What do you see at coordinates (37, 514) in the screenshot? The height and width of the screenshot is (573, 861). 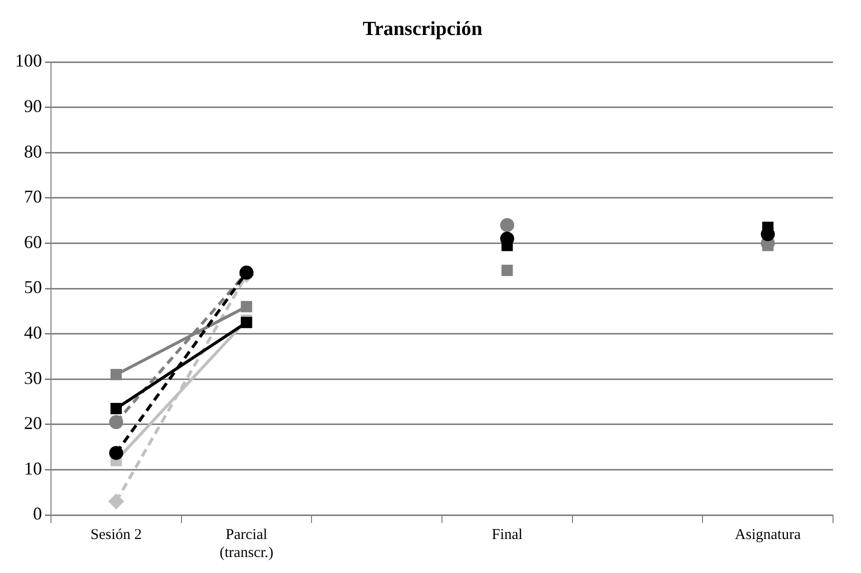 I see `y-tick-label: 0` at bounding box center [37, 514].